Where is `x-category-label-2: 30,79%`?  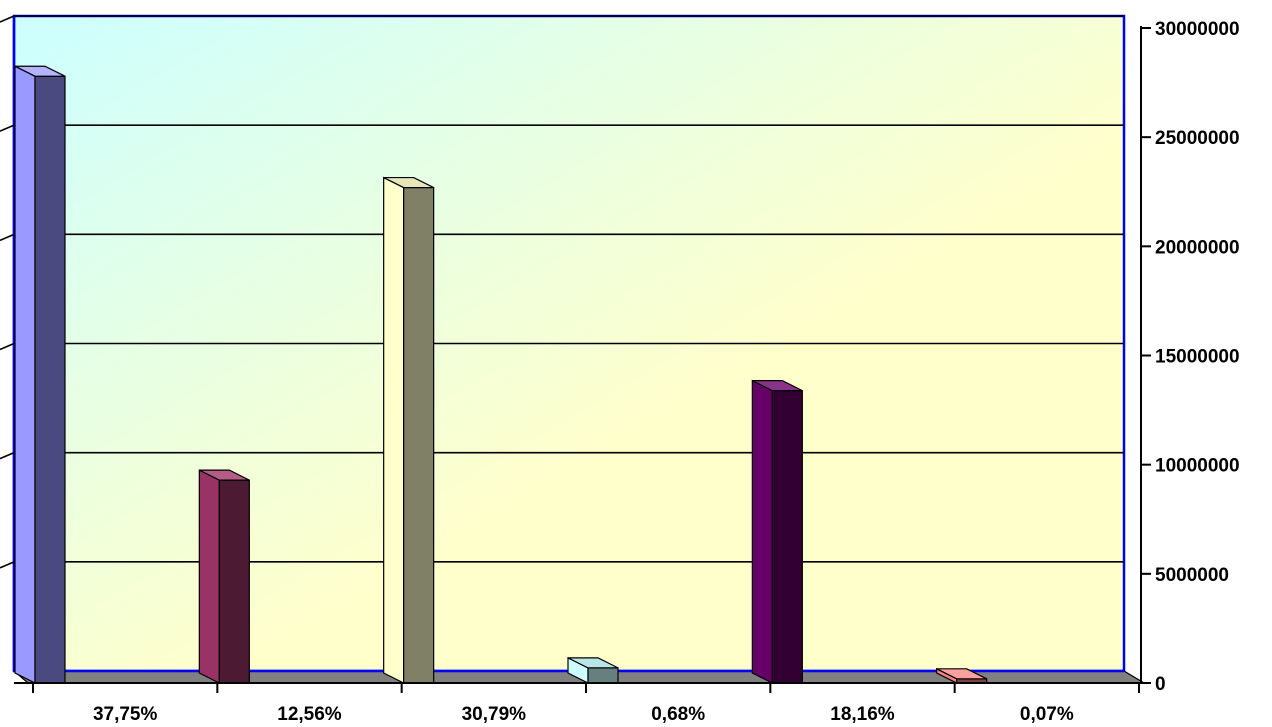 x-category-label-2: 30,79% is located at coordinates (494, 714).